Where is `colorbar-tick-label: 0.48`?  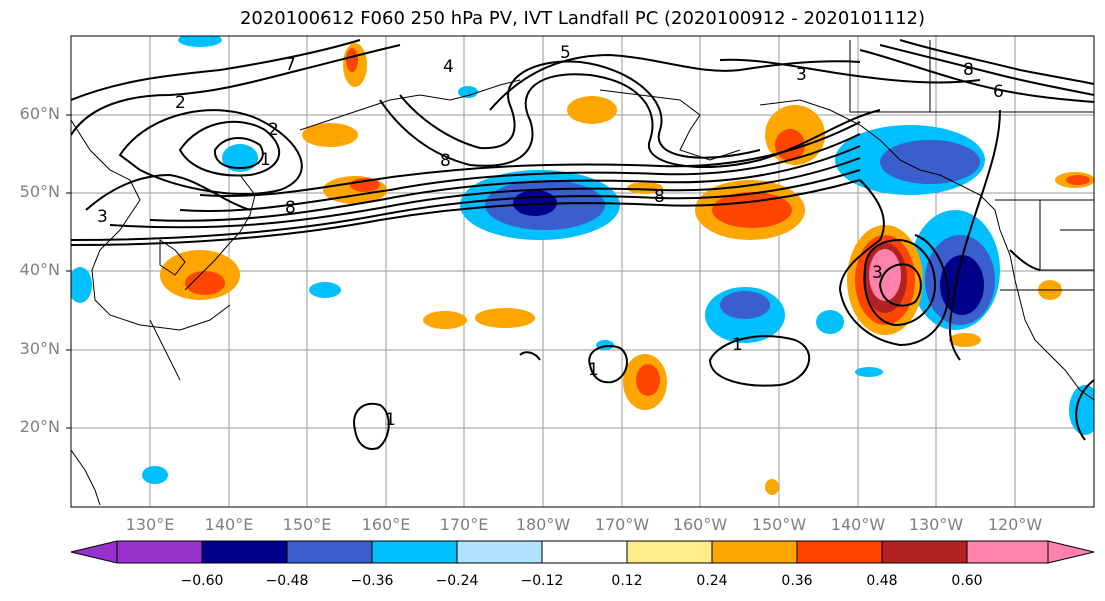 colorbar-tick-label: 0.48 is located at coordinates (882, 581).